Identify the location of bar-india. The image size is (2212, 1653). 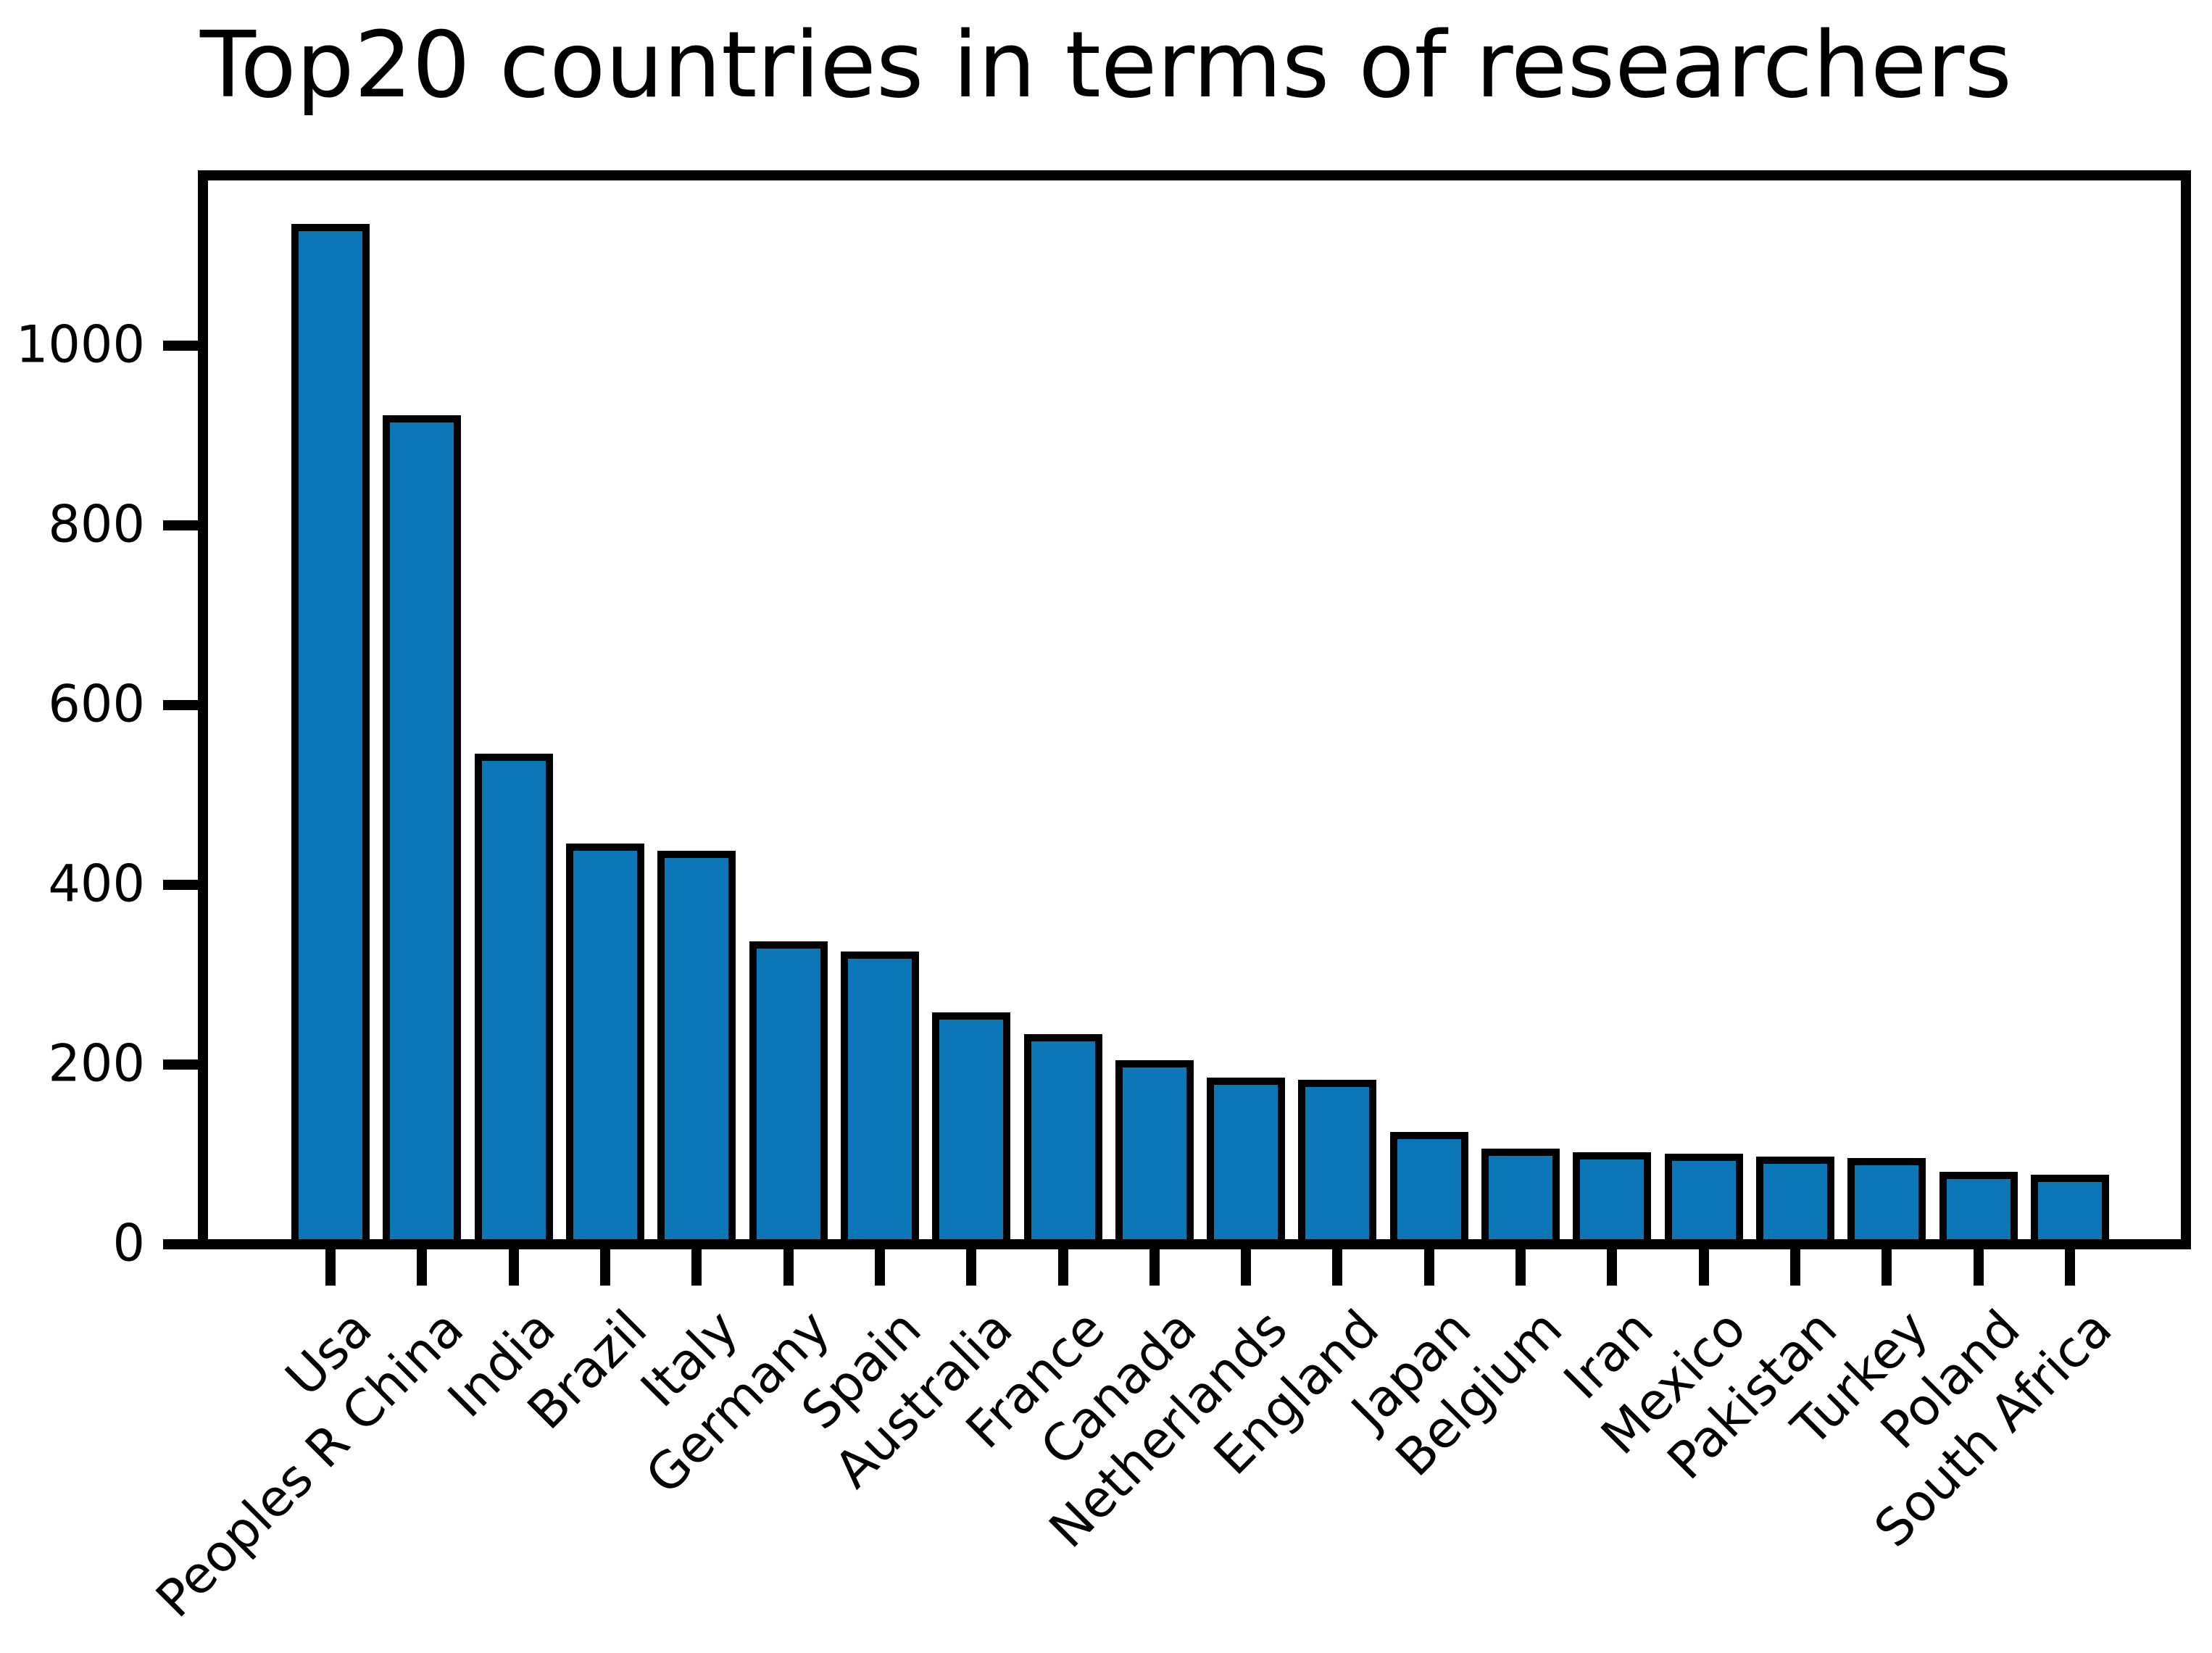
(514, 996).